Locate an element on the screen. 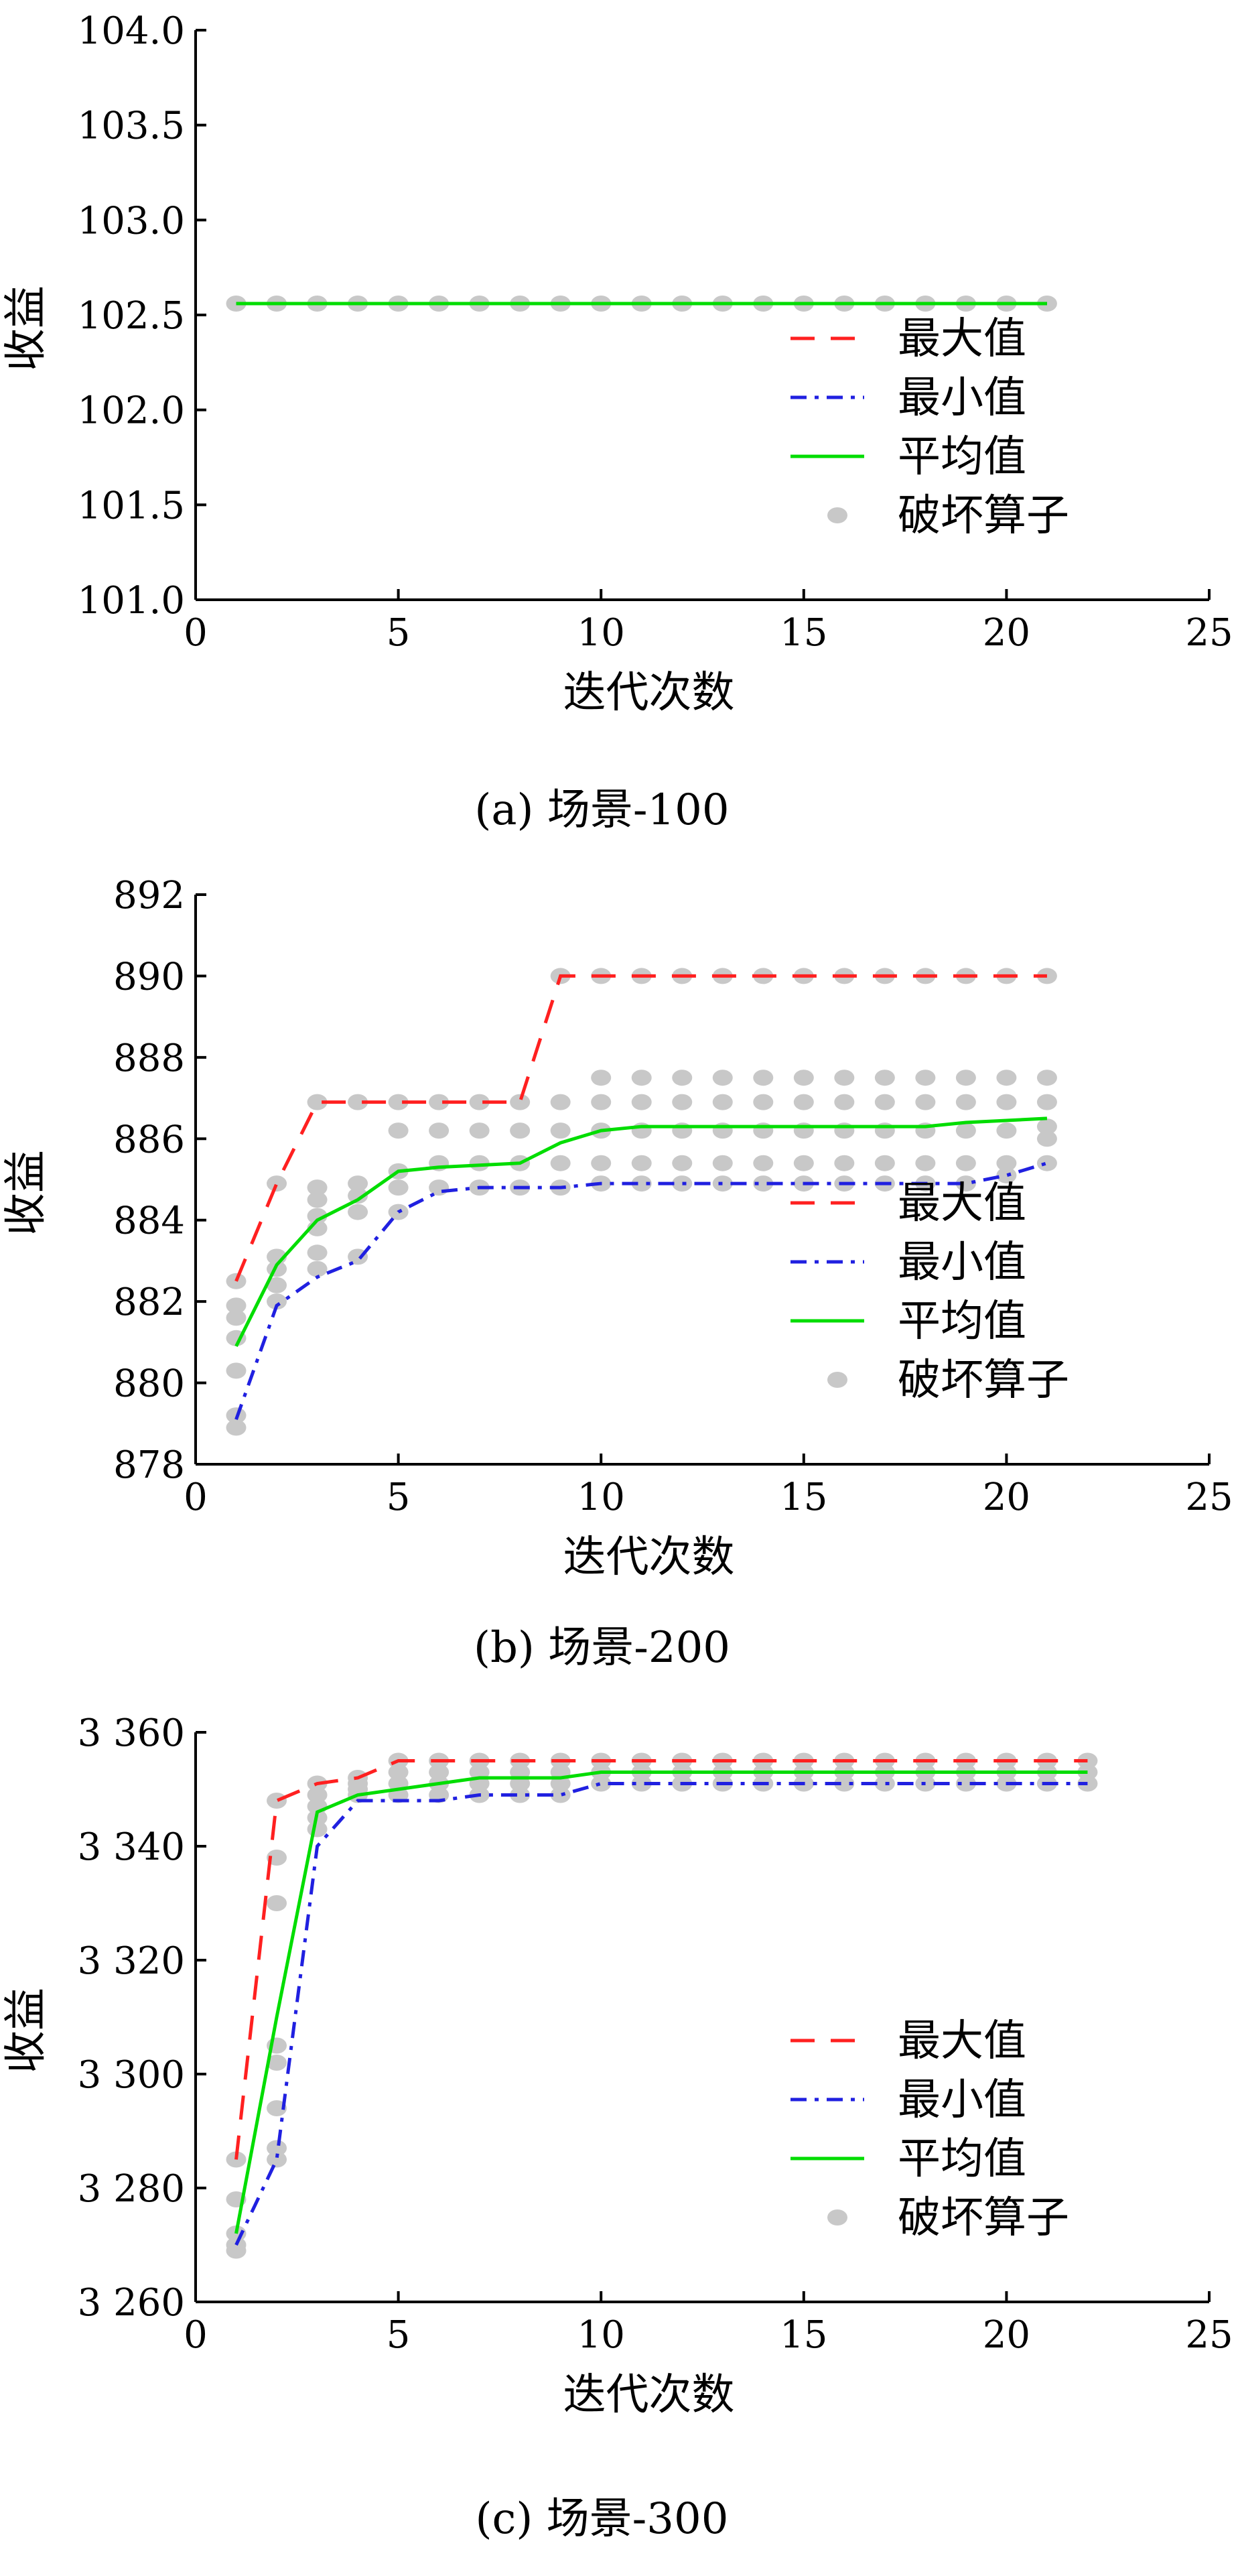 The image size is (1238, 2576). y-tick-label: 3 320 is located at coordinates (131, 1961).